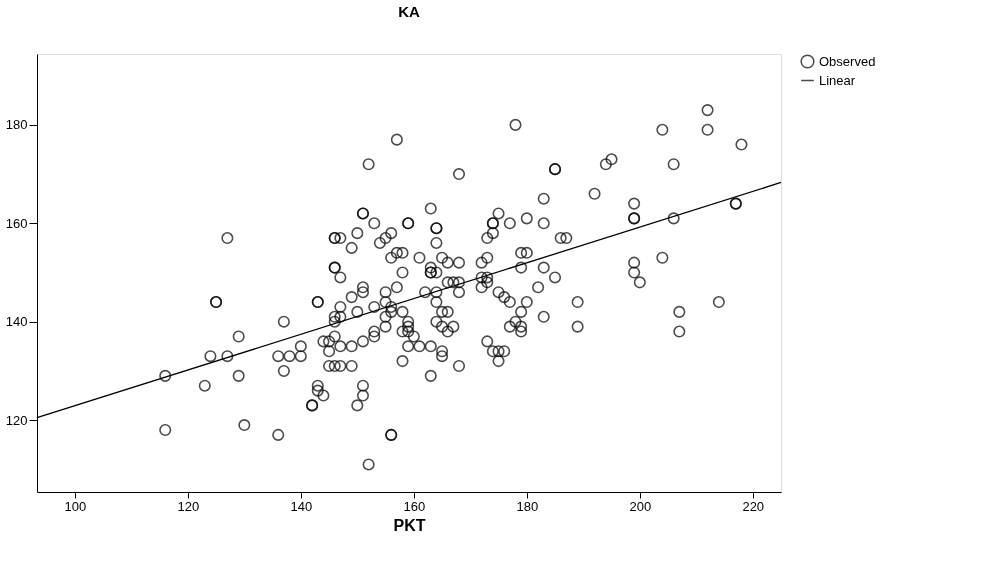 The image size is (1003, 562). I want to click on x-tick-label: 100, so click(75, 506).